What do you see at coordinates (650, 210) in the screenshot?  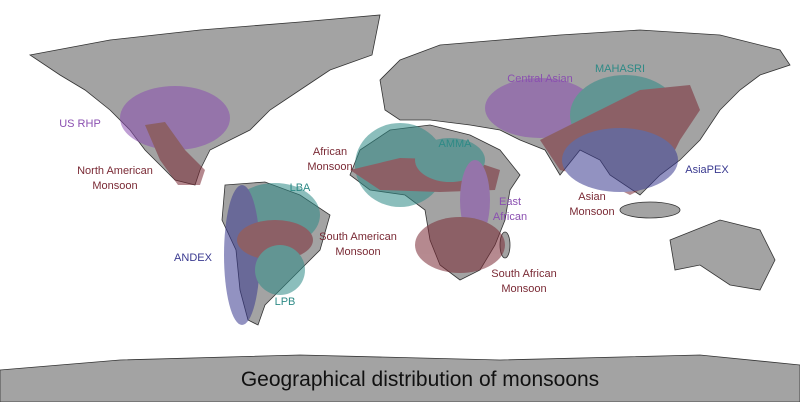 I see `indonesia` at bounding box center [650, 210].